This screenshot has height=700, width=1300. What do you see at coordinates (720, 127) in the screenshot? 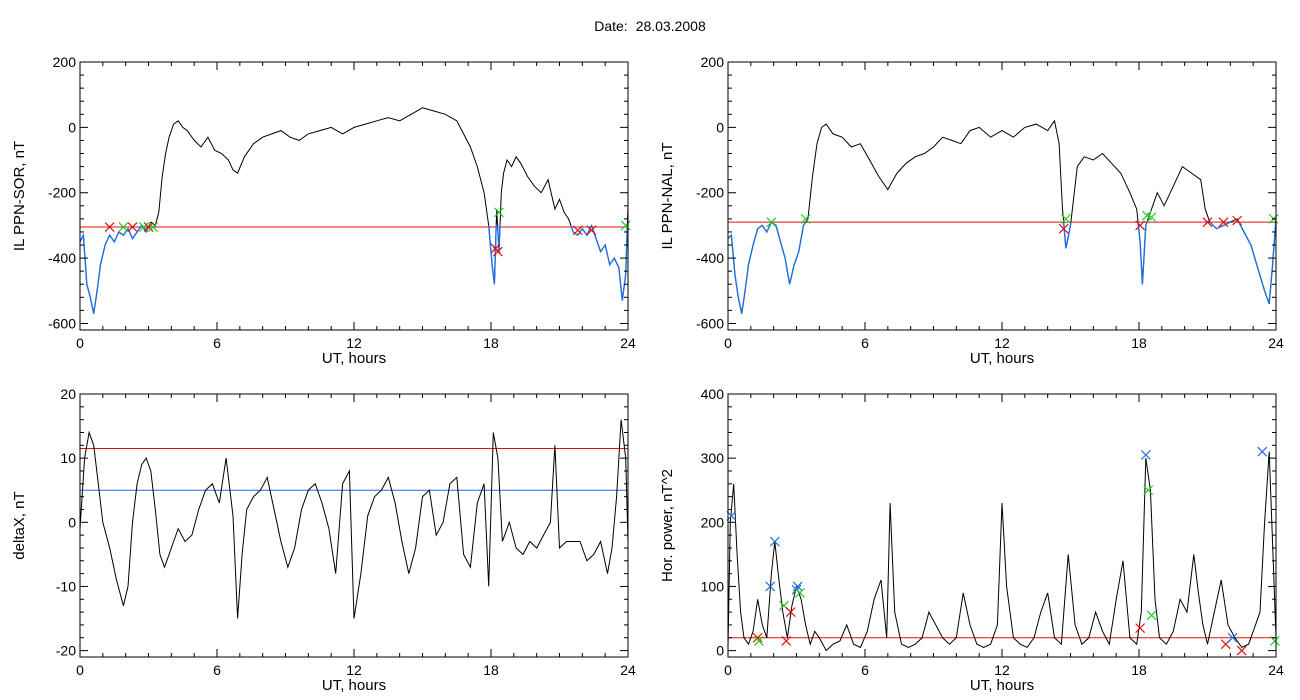
I see `y-tick-label: 0` at bounding box center [720, 127].